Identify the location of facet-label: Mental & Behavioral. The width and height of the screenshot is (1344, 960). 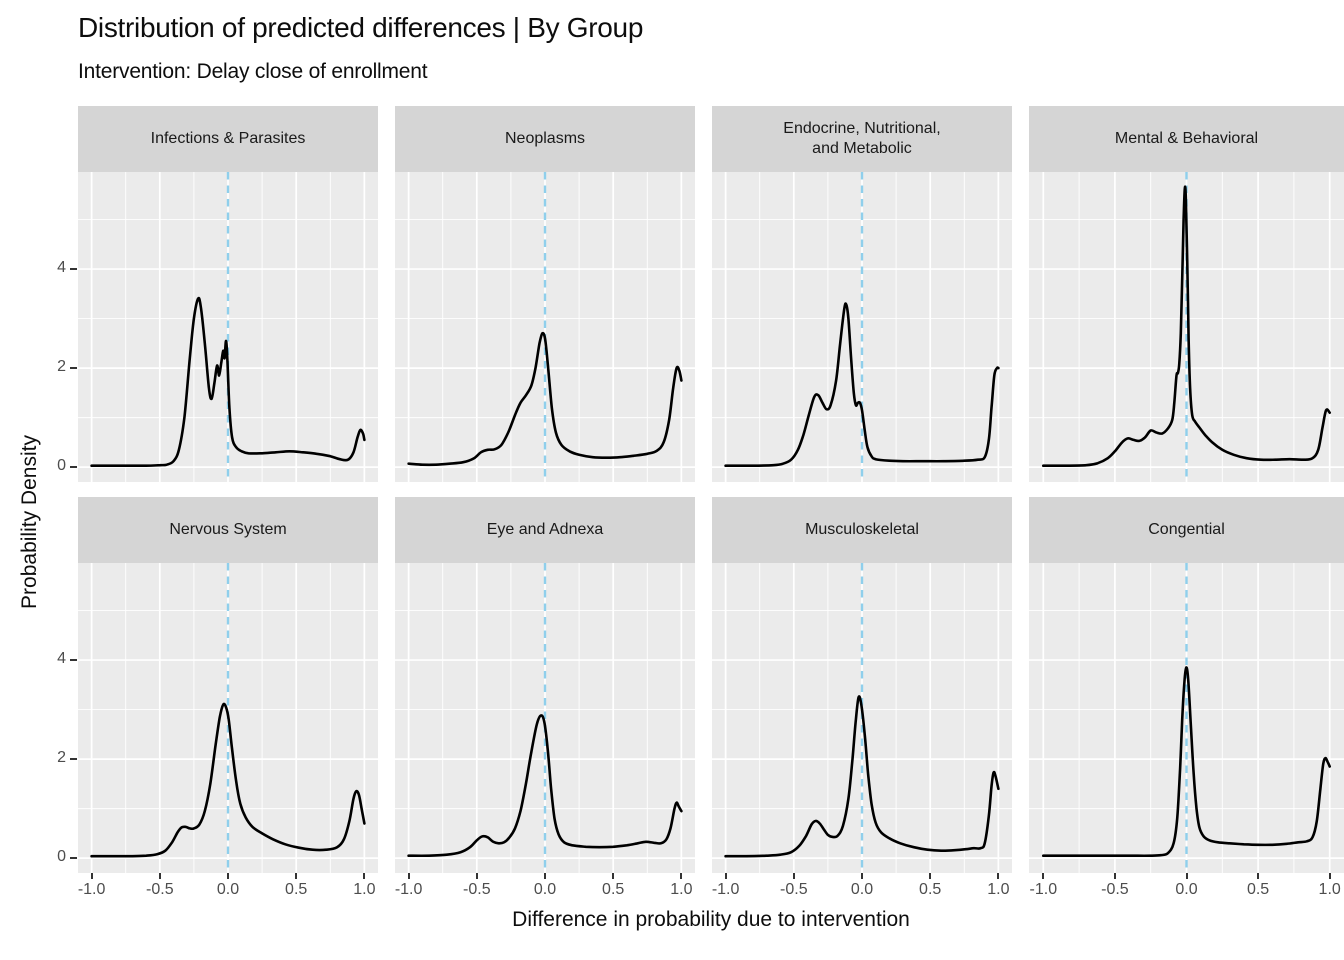
(1186, 138).